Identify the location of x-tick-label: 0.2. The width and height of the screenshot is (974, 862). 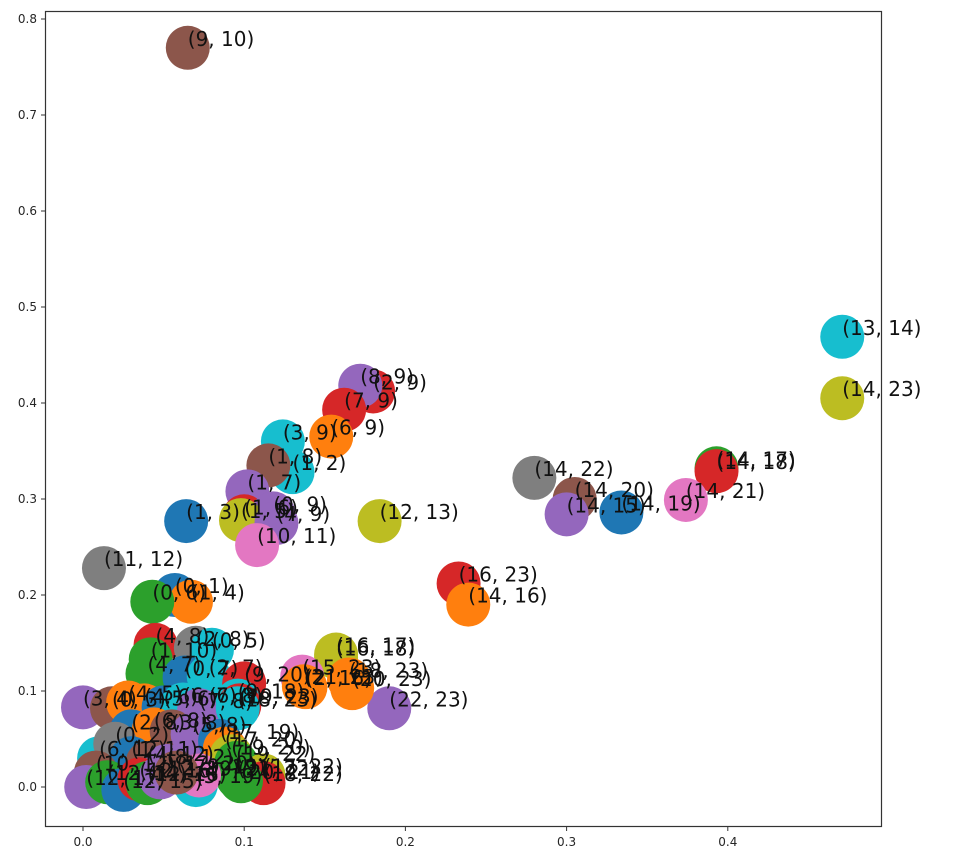
(405, 842).